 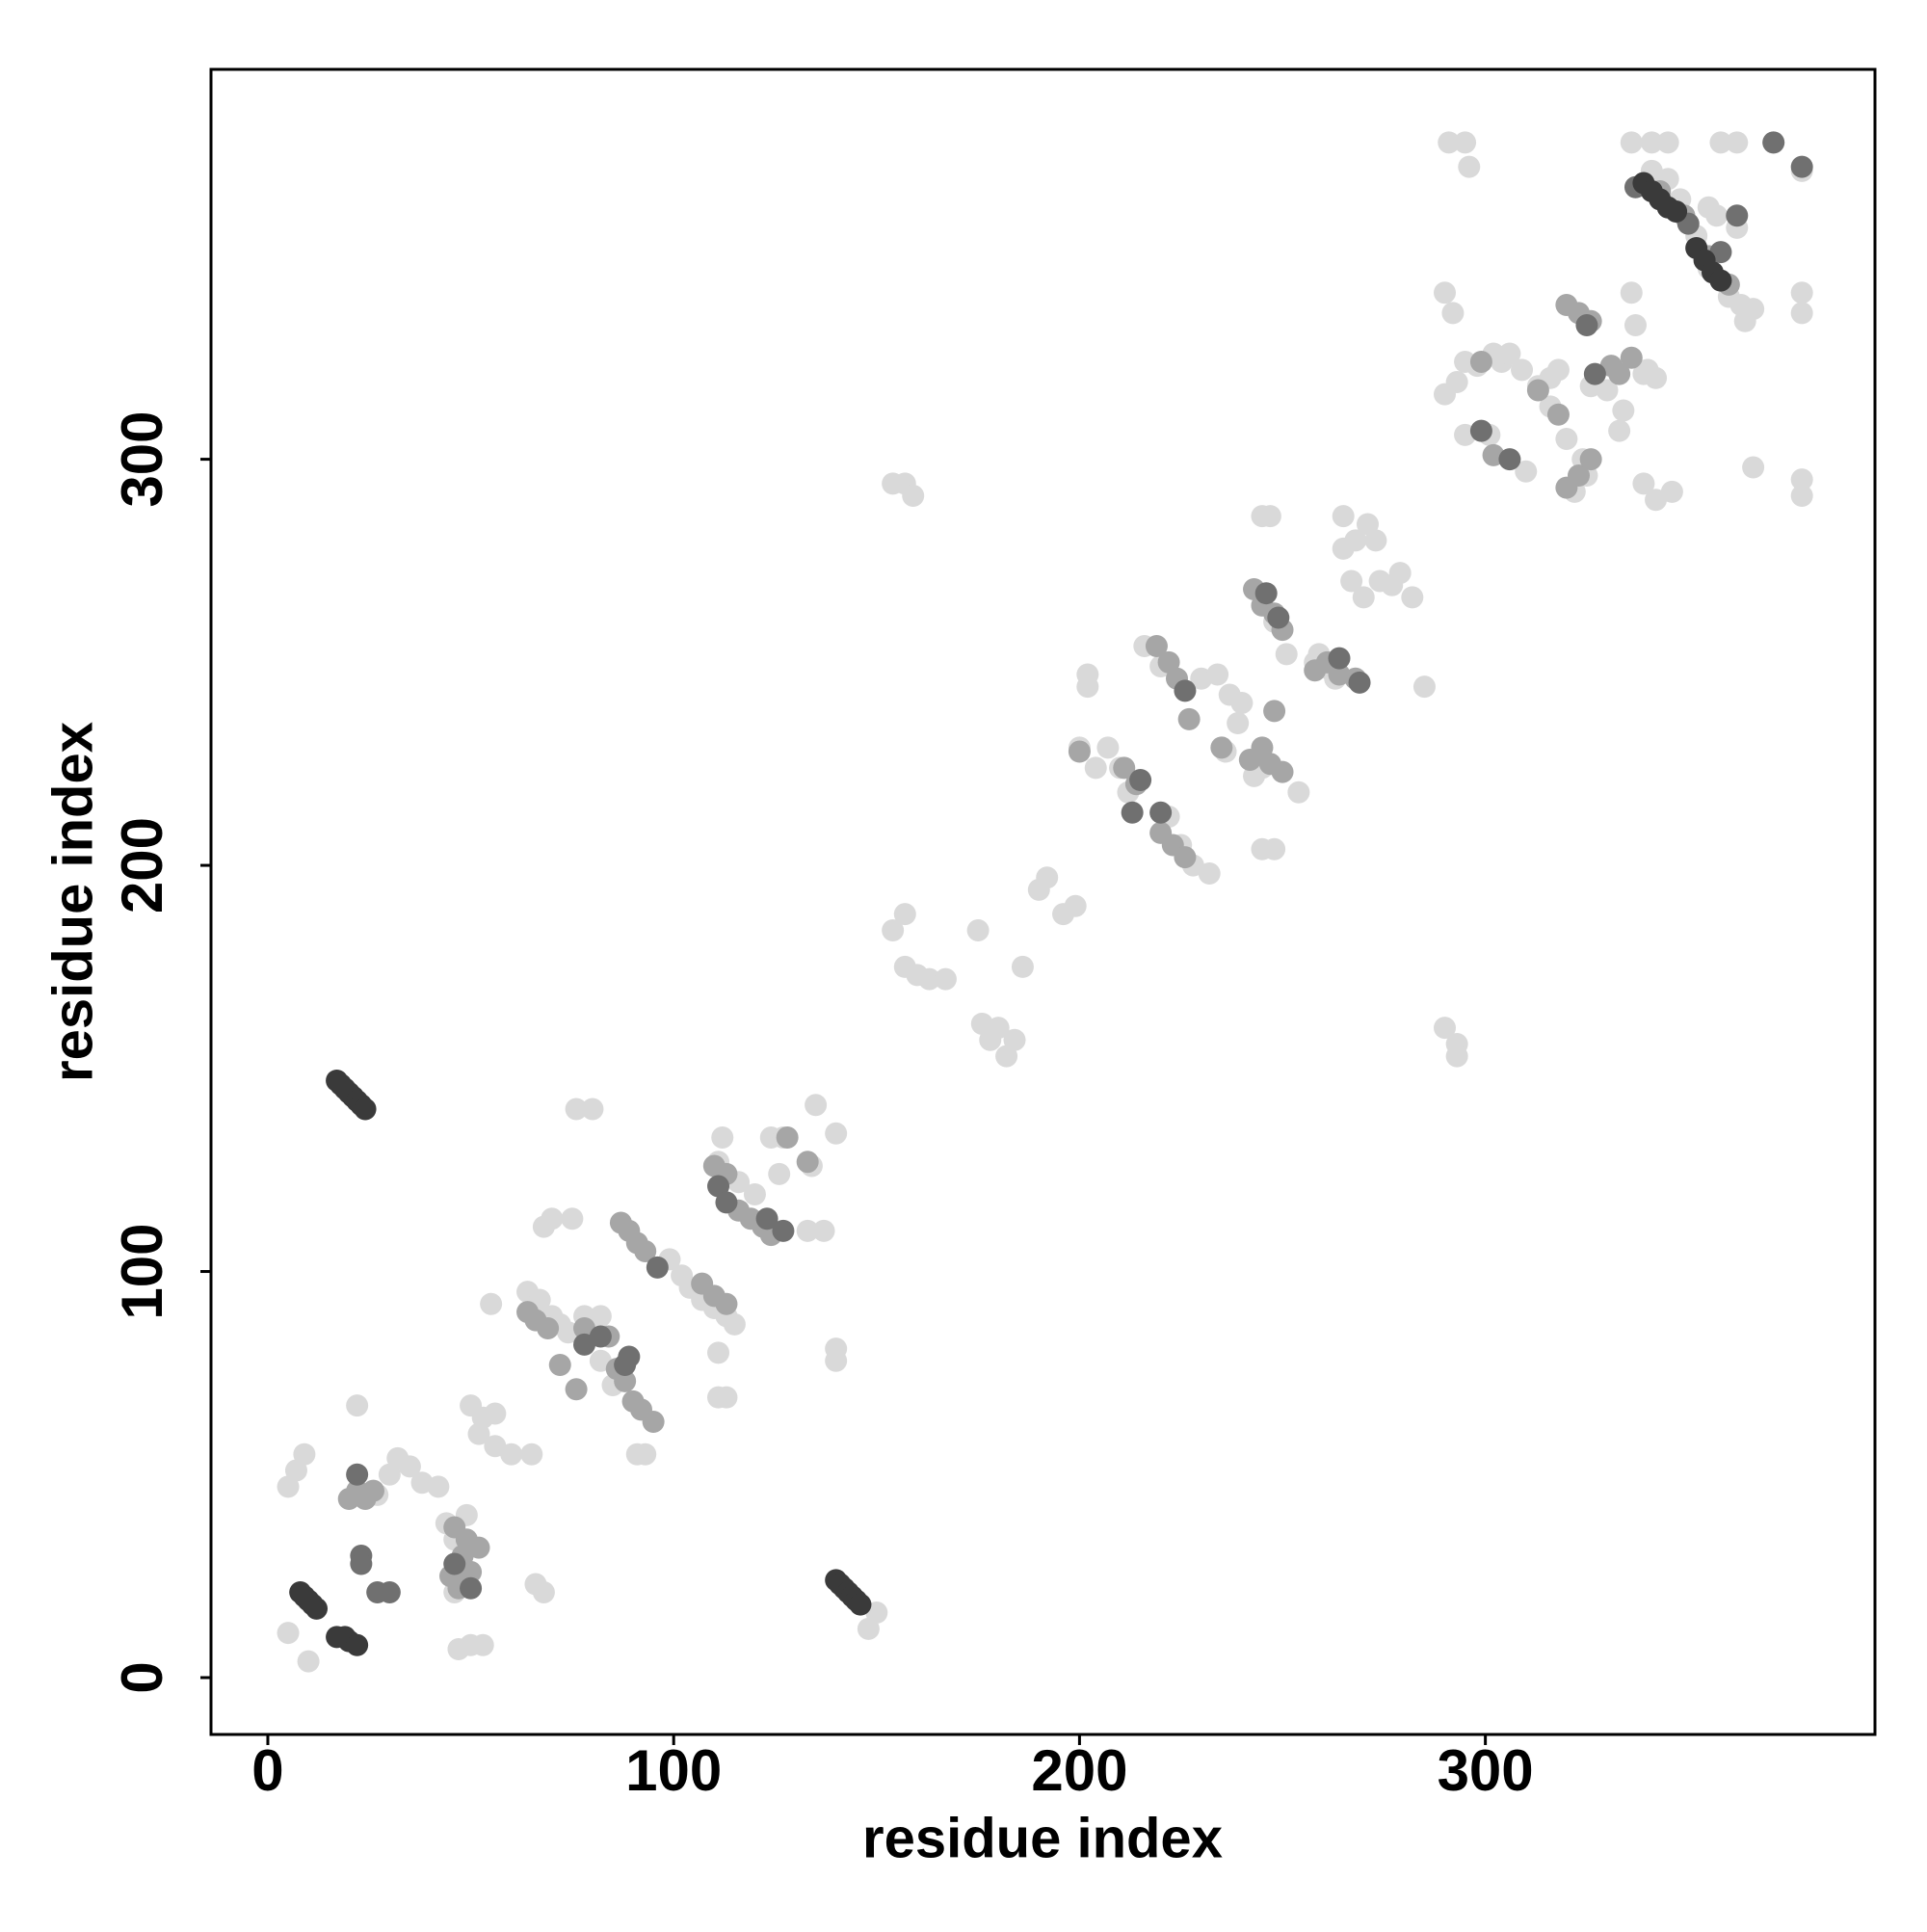 I want to click on y-tick-label: 0, so click(x=142, y=1677).